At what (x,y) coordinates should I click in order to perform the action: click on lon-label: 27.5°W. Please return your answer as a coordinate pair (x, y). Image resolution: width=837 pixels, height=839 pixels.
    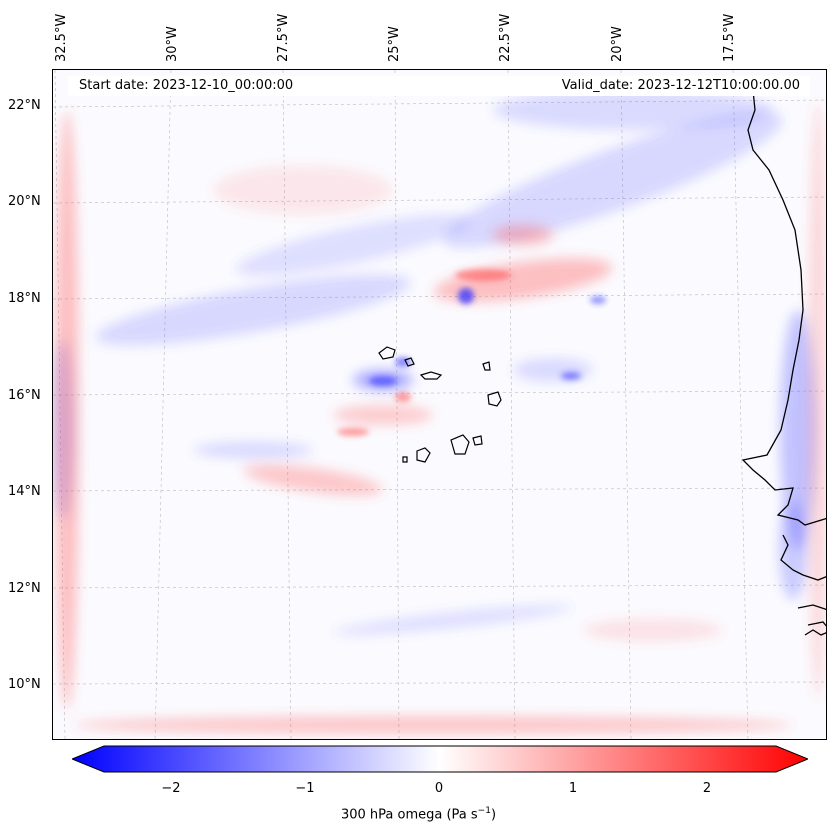
    Looking at the image, I should click on (283, 37).